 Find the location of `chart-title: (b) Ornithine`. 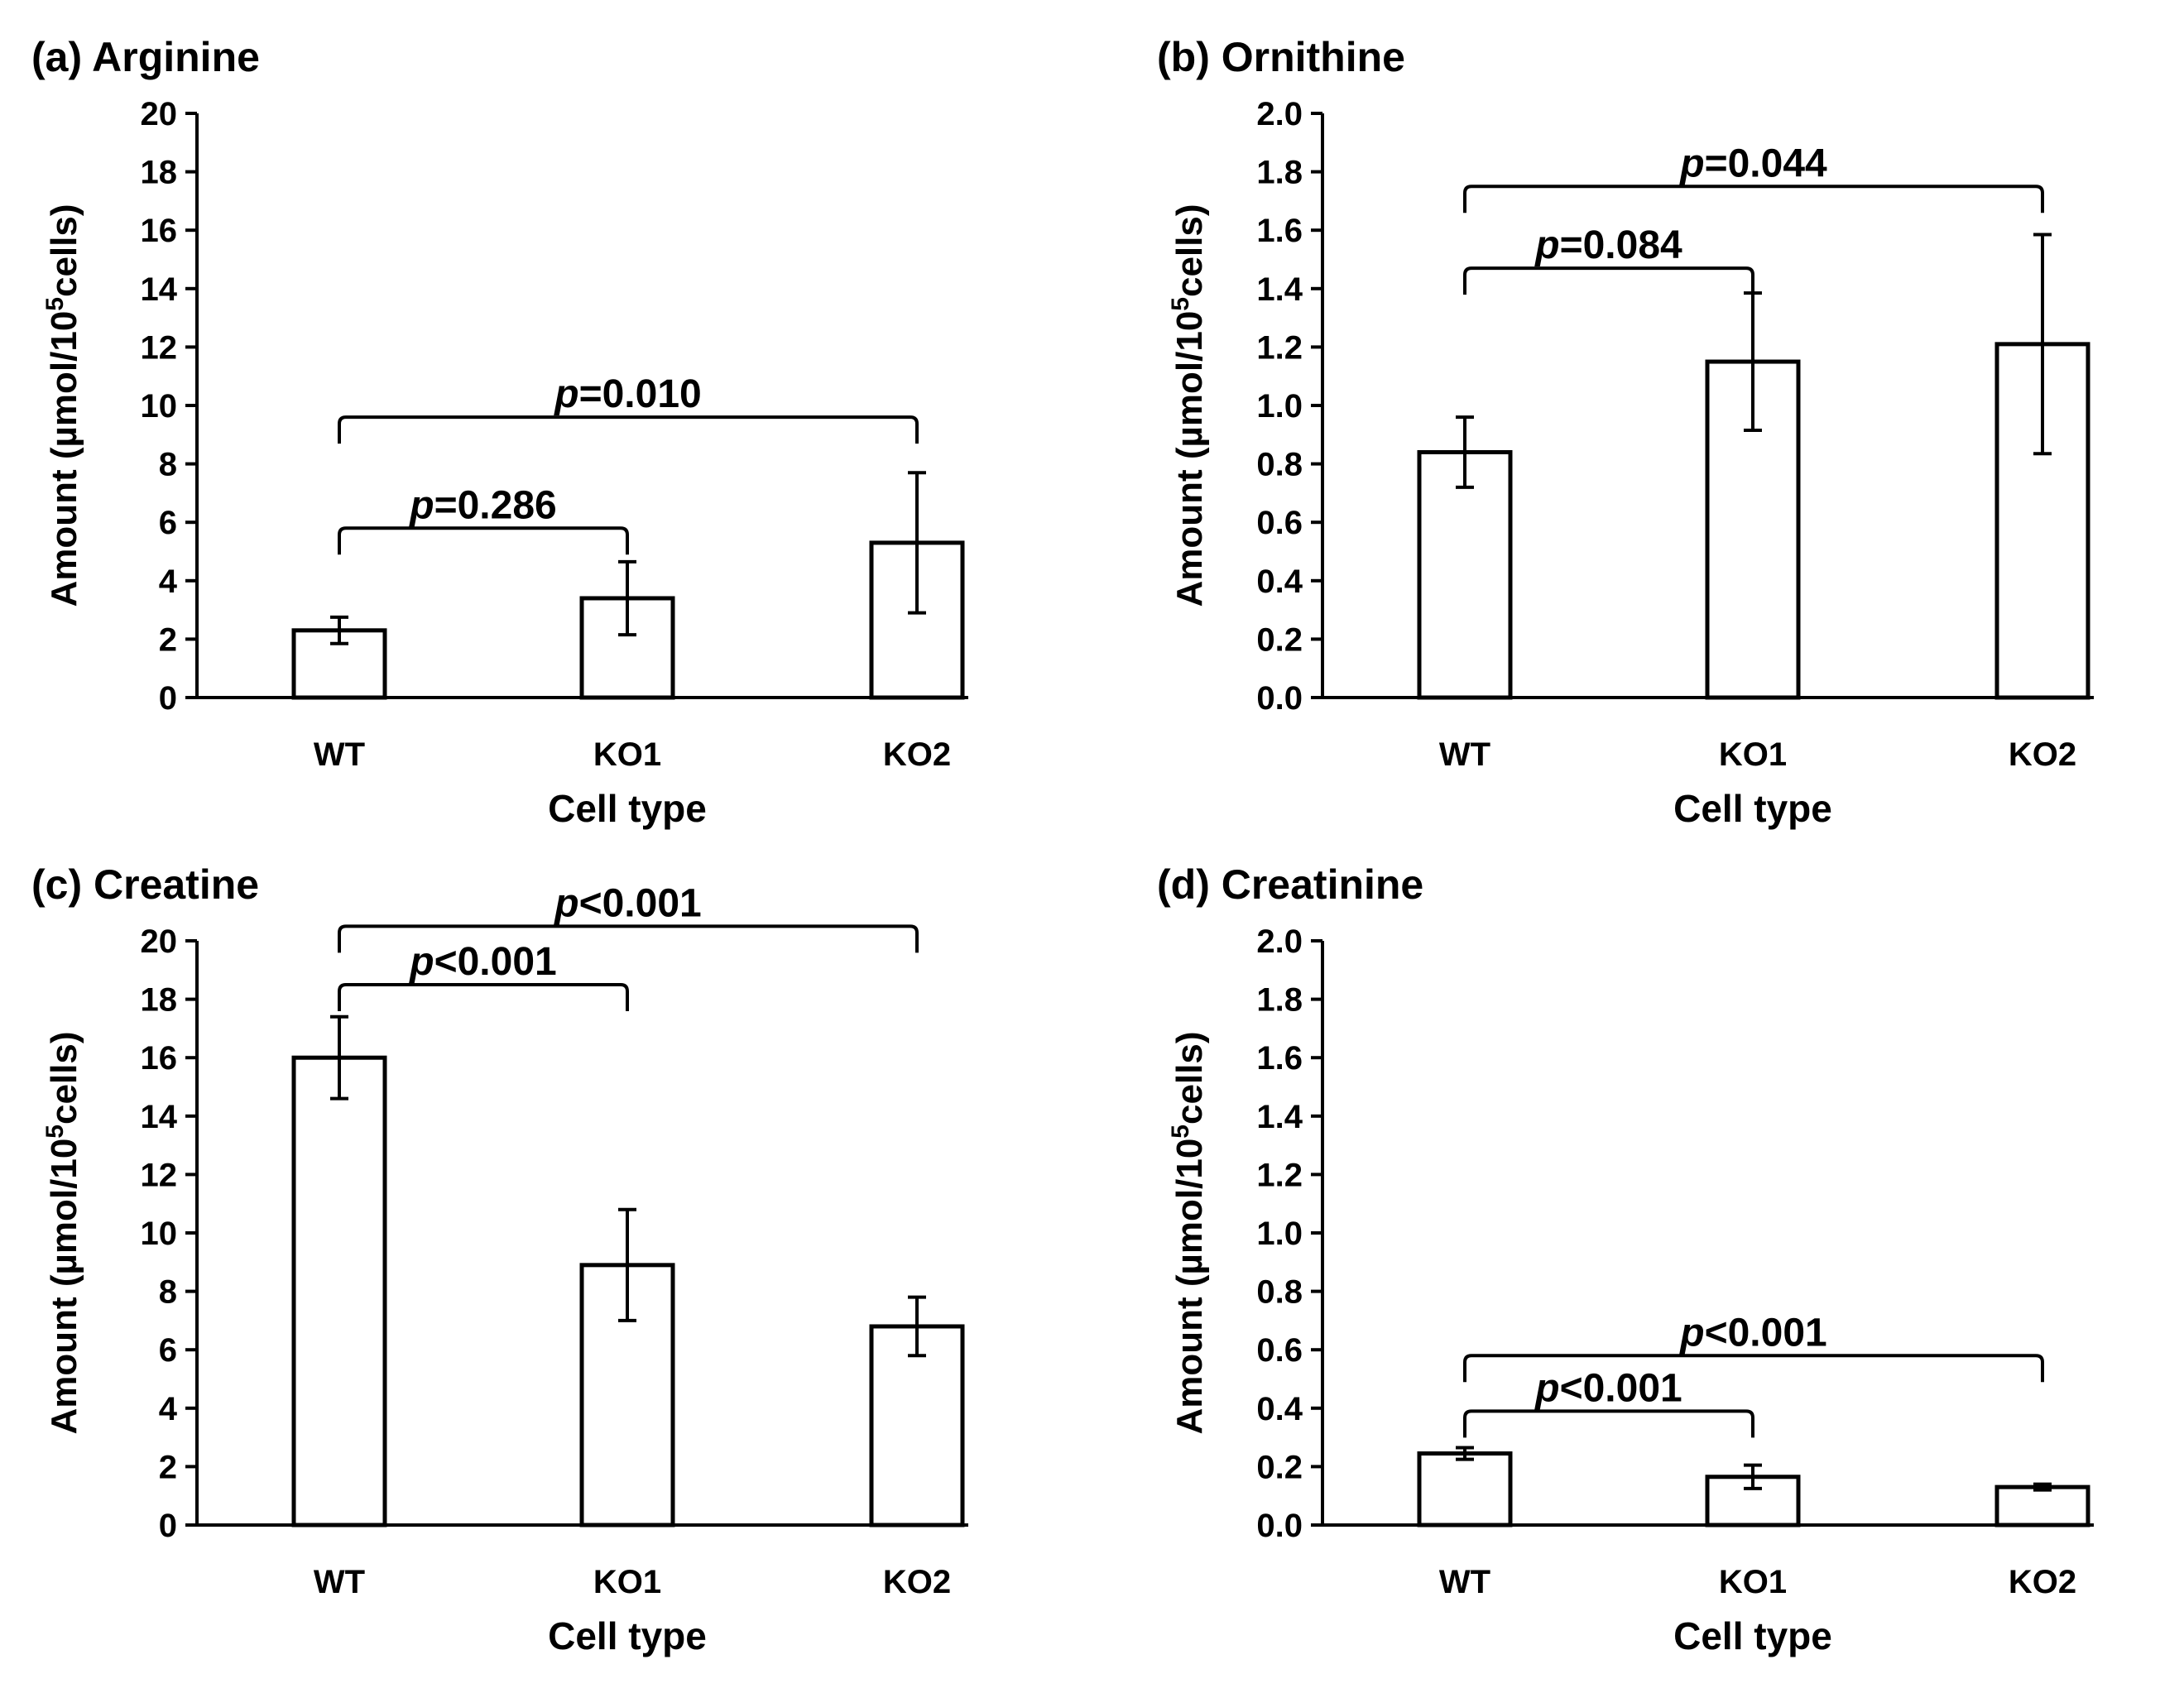

chart-title: (b) Ornithine is located at coordinates (1281, 57).